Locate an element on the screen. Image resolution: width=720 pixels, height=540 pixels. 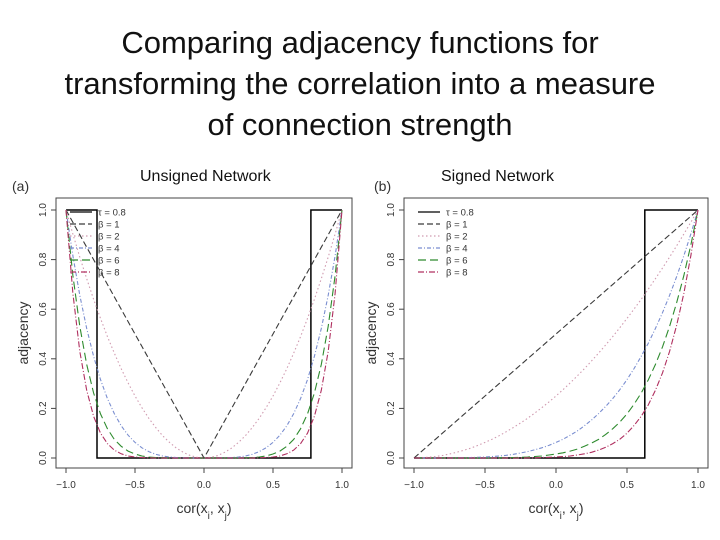
panel-label: (b) is located at coordinates (382, 186).